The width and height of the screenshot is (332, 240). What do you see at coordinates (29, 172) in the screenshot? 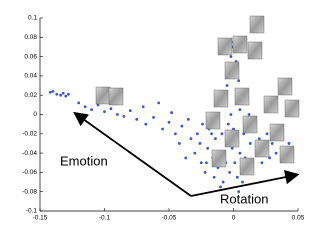
I see `y-tick-label: -0.06` at bounding box center [29, 172].